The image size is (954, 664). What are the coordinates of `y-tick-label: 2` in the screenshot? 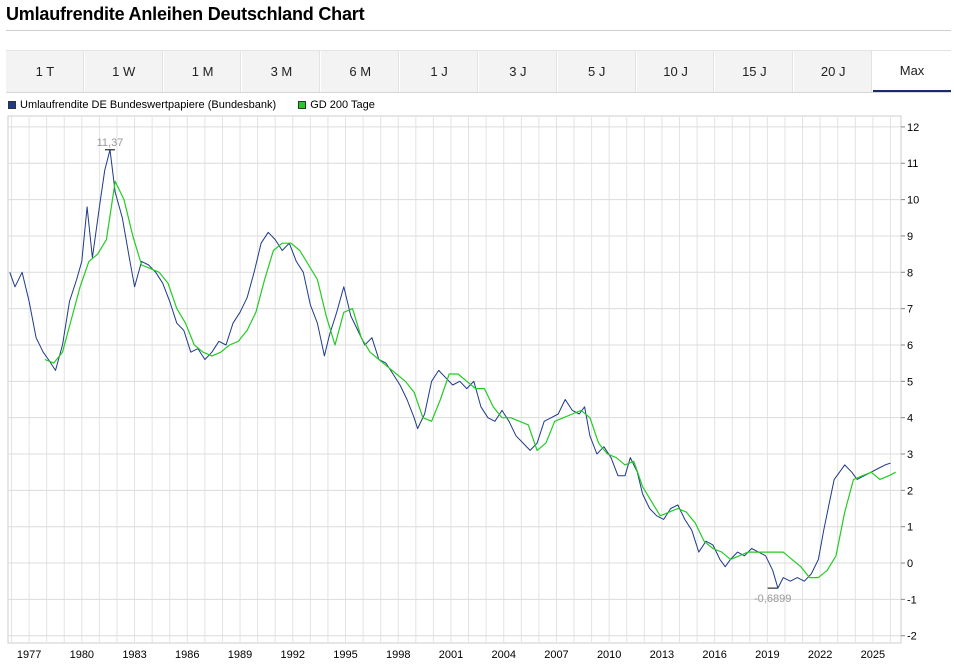 It's located at (910, 491).